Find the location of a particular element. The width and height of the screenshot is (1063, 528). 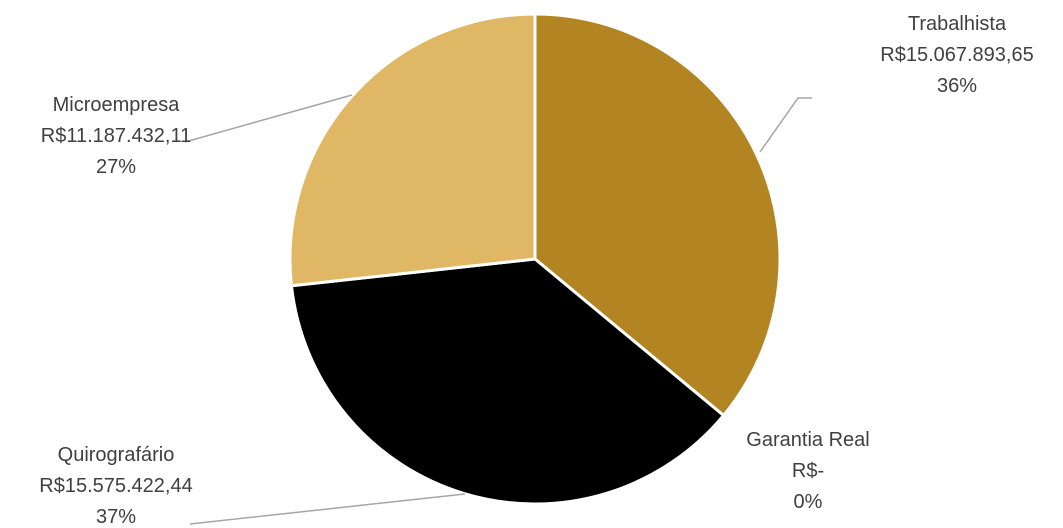

category-label-microempresa: Microempresa is located at coordinates (117, 105).